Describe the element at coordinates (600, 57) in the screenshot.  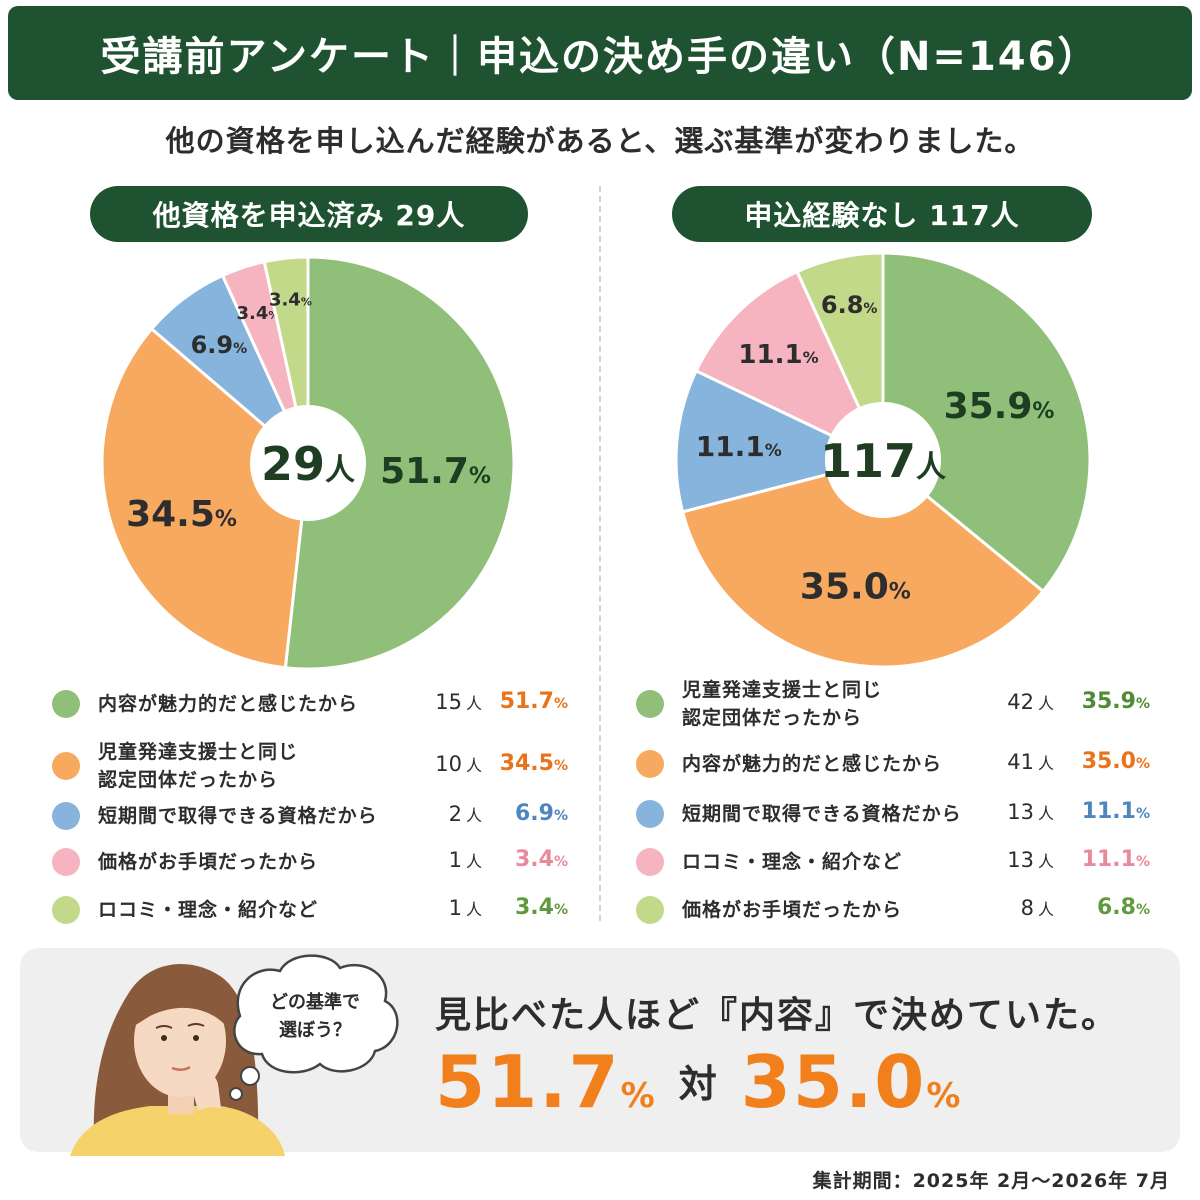
I see `page-title: 受講前アンケート｜申込の決め手の違い（N=146）` at that location.